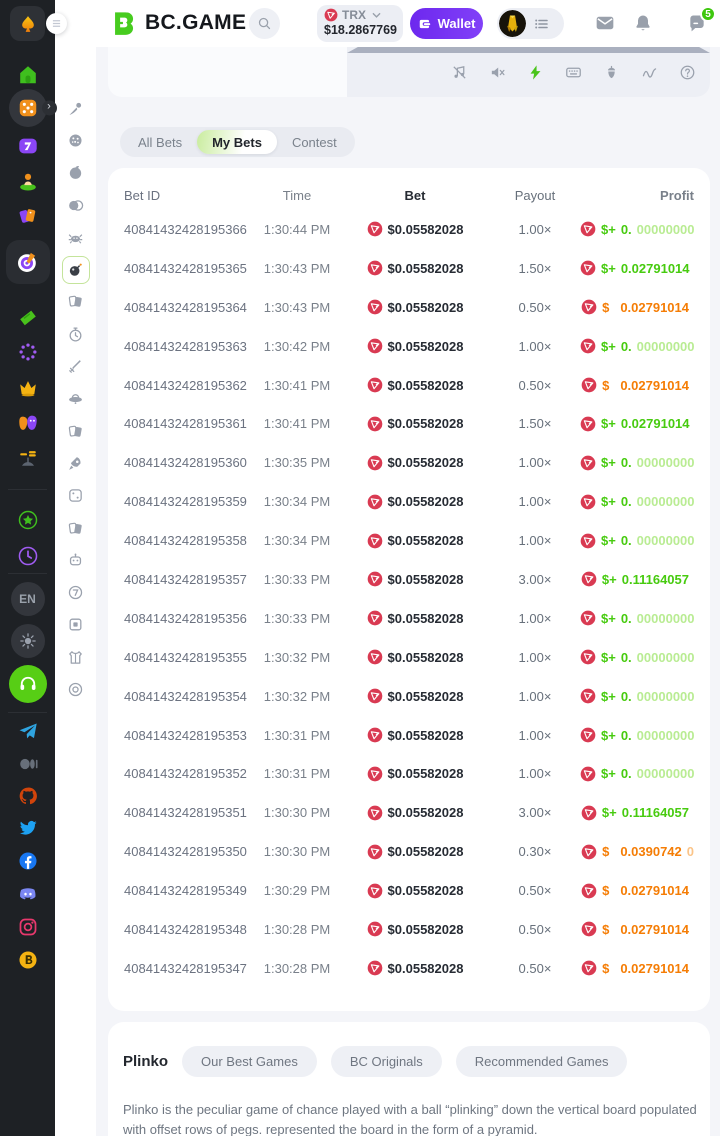  I want to click on sidebar-item-instagram, so click(28, 927).